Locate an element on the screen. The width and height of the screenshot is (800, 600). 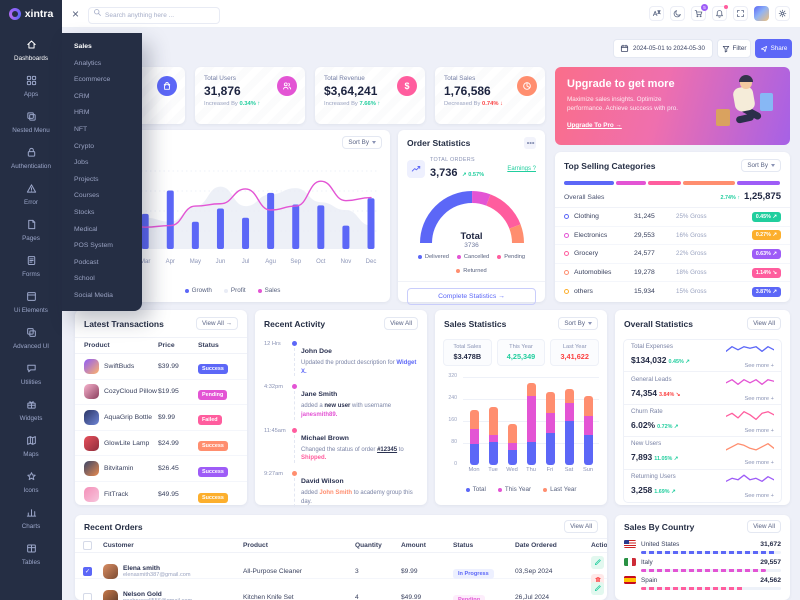
submenu-item-ecommerce: Ecommerce is located at coordinates (92, 80).